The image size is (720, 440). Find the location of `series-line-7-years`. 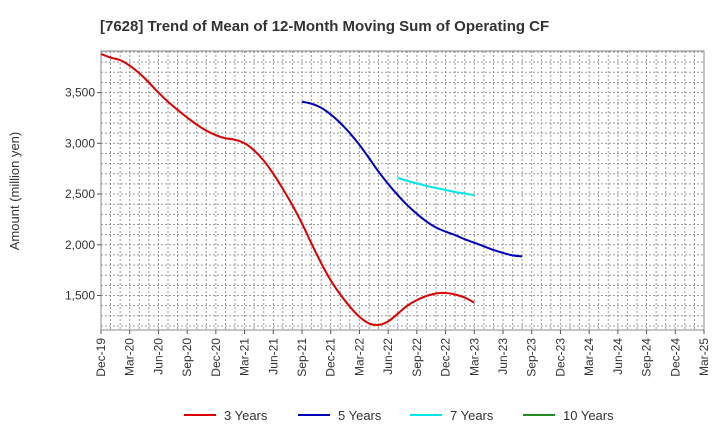

series-line-7-years is located at coordinates (436, 186).